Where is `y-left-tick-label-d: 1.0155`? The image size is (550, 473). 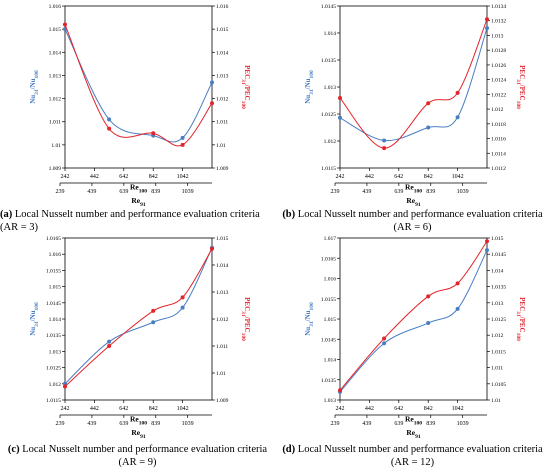
y-left-tick-label-d: 1.0155 is located at coordinates (328, 300).